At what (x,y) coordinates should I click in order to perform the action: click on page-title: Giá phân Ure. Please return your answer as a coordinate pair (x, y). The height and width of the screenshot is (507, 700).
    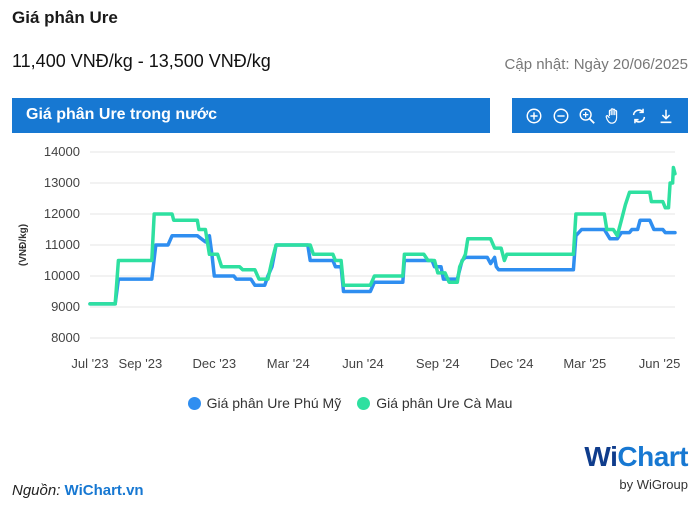
    Looking at the image, I should click on (65, 17).